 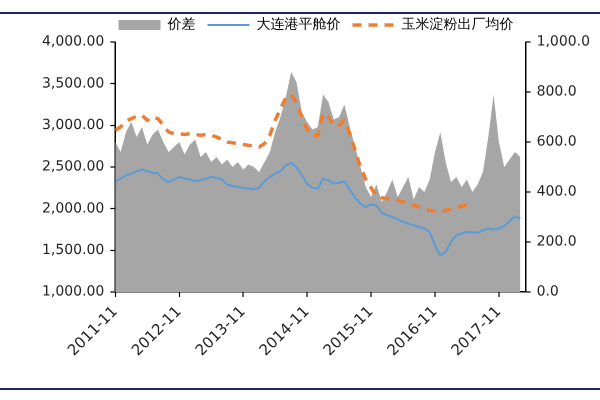 I want to click on y-tick-label: 2,000.00, so click(x=73, y=208).